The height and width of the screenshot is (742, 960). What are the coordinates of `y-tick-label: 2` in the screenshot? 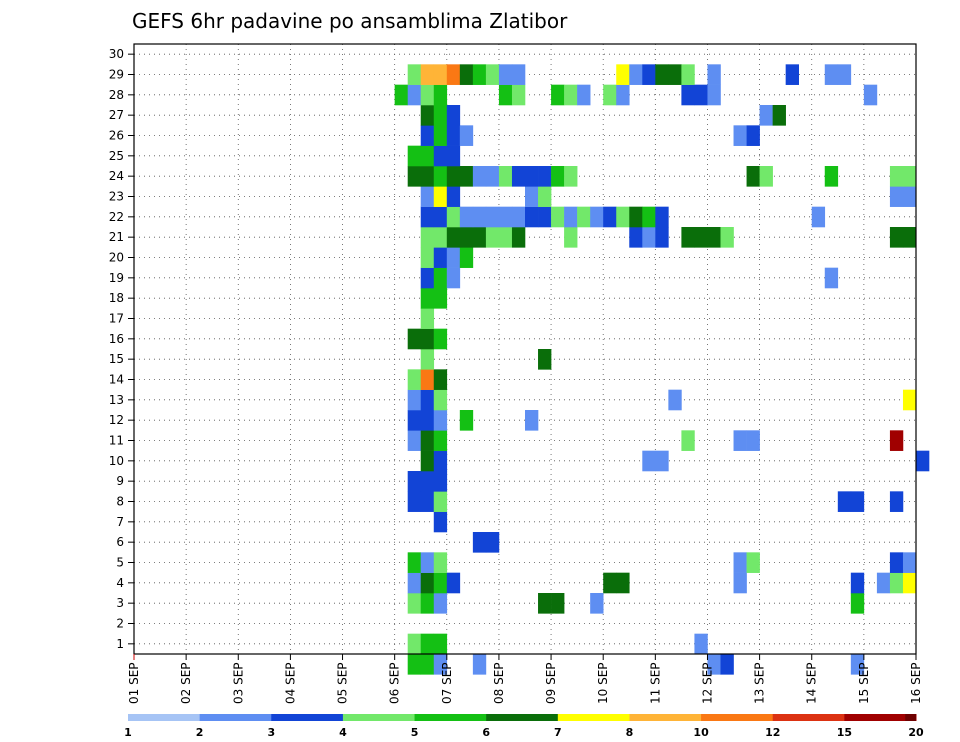 It's located at (120, 624).